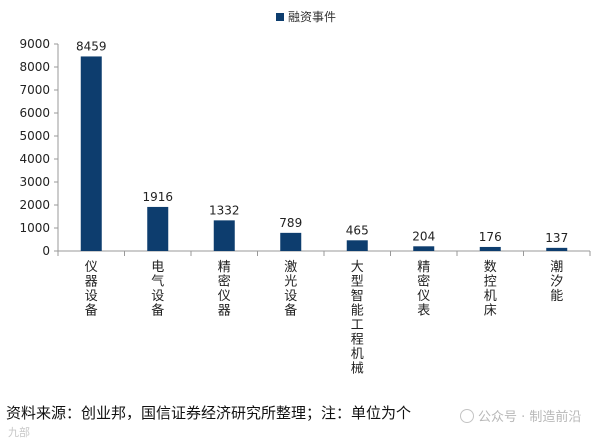 The image size is (610, 441). I want to click on chart-legend: 融资事件, so click(306, 16).